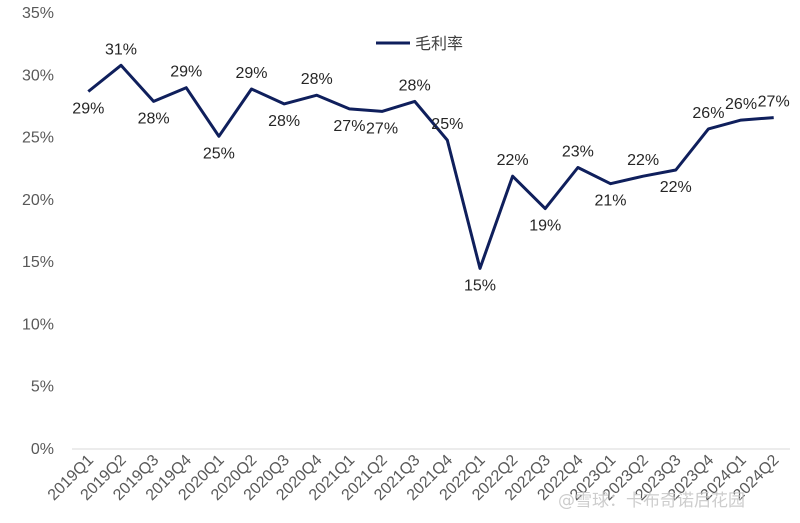  Describe the element at coordinates (610, 201) in the screenshot. I see `data-label: 21%` at that location.